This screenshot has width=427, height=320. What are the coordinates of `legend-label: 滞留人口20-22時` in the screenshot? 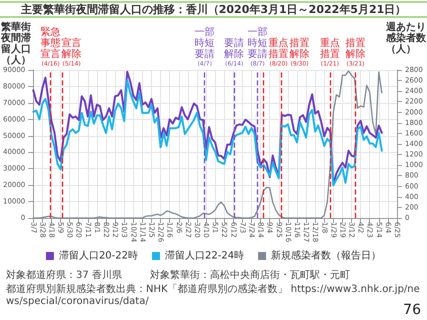 It's located at (98, 256).